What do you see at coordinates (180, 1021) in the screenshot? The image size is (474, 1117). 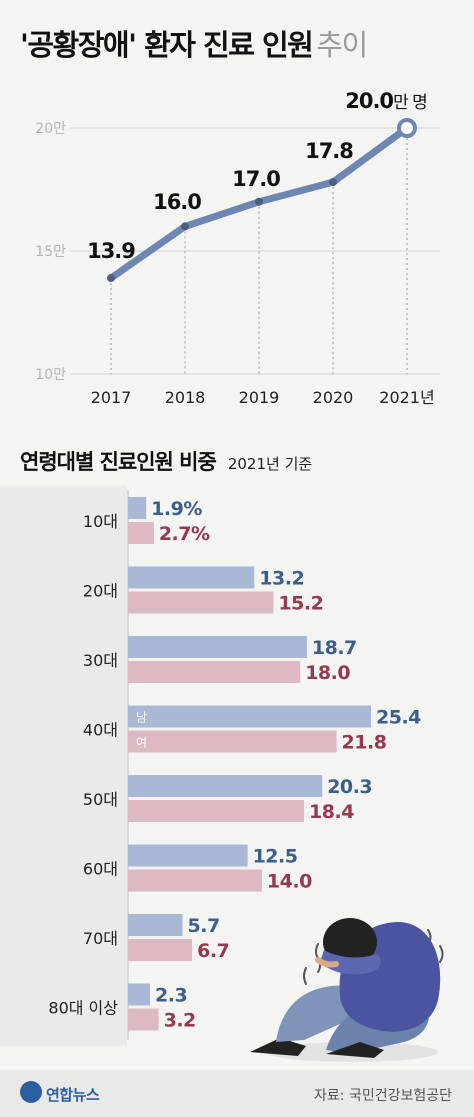 I see `bar-value-label: 3.2` at bounding box center [180, 1021].